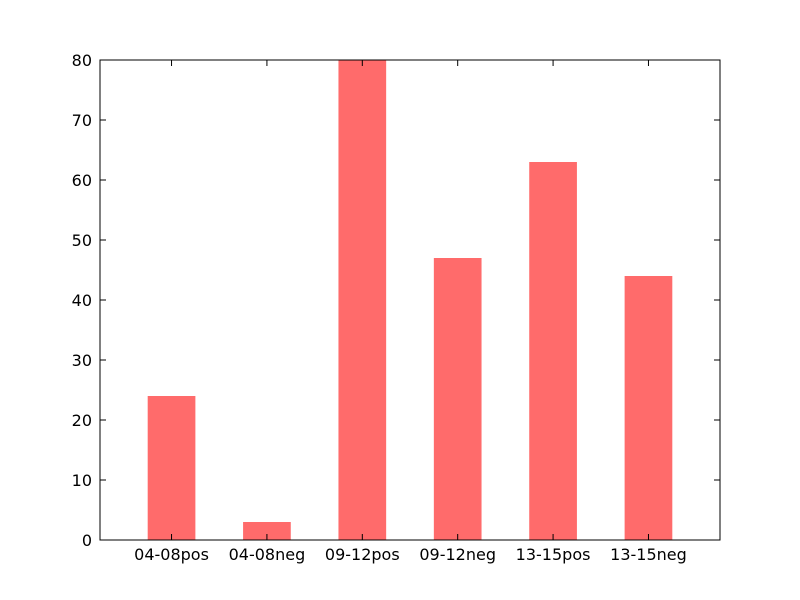 Image resolution: width=800 pixels, height=600 pixels. What do you see at coordinates (648, 408) in the screenshot?
I see `bar-13-15neg` at bounding box center [648, 408].